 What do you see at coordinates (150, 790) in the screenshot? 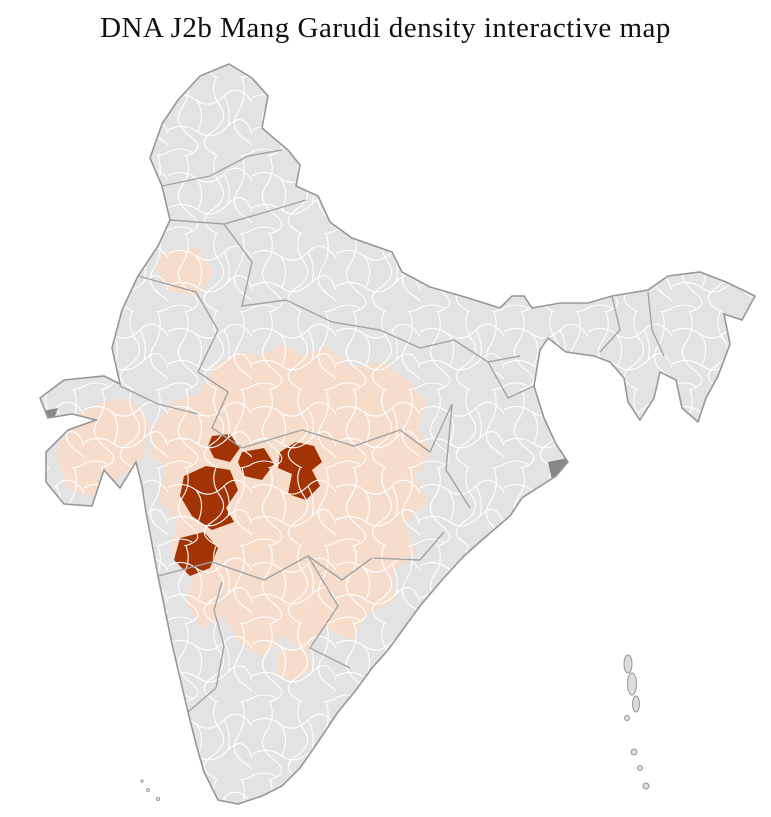
I see `lakshadweep-islands` at bounding box center [150, 790].